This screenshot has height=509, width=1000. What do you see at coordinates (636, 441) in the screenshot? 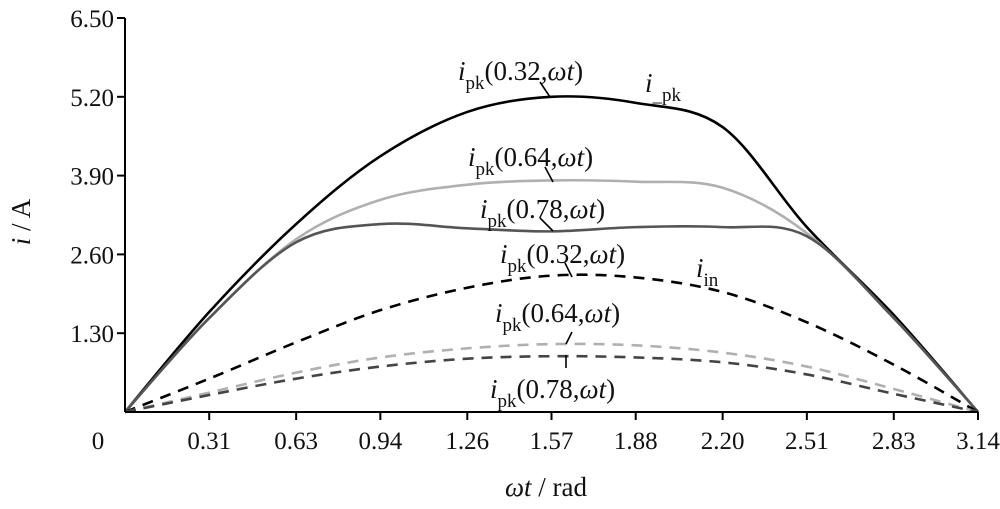
I see `x-tick-label: 1.88` at bounding box center [636, 441].